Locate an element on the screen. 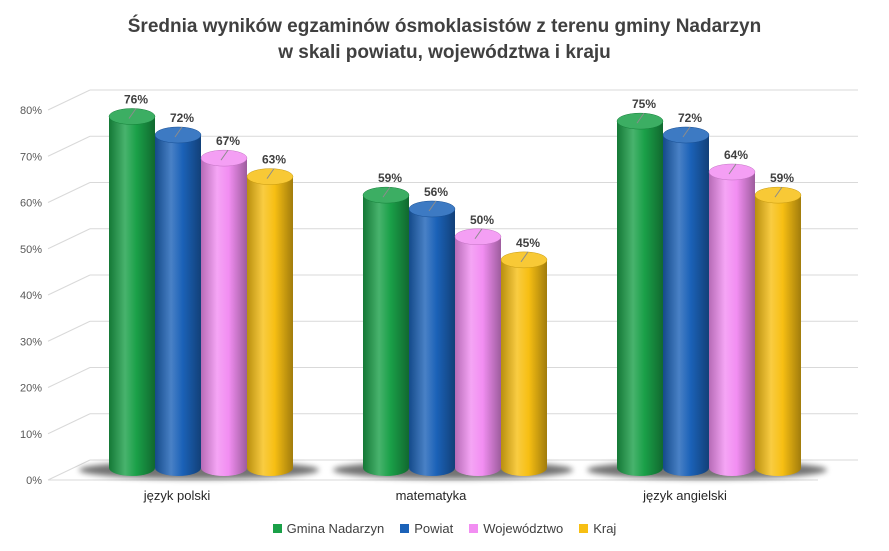 The image size is (889, 551). data-label: 67% is located at coordinates (228, 141).